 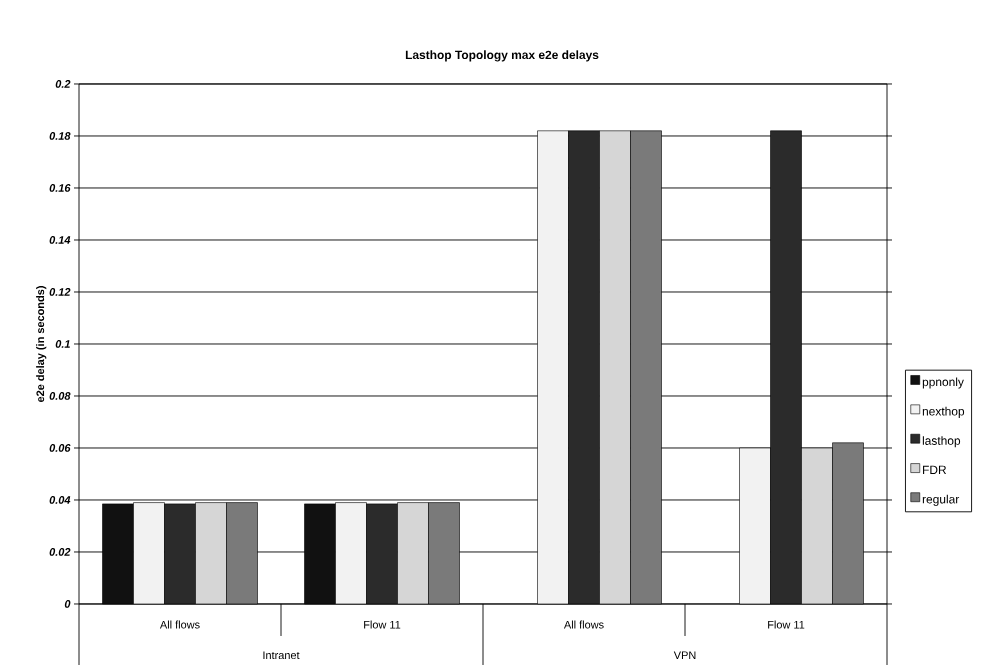 What do you see at coordinates (943, 383) in the screenshot?
I see `legend-label: ppnonly` at bounding box center [943, 383].